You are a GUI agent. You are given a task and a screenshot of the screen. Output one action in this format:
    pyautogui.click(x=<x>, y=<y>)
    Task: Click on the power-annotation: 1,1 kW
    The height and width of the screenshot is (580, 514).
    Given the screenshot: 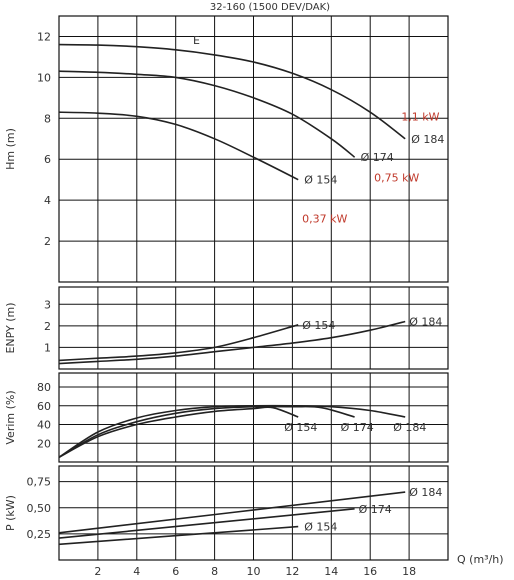 What is the action you would take?
    pyautogui.click(x=420, y=116)
    